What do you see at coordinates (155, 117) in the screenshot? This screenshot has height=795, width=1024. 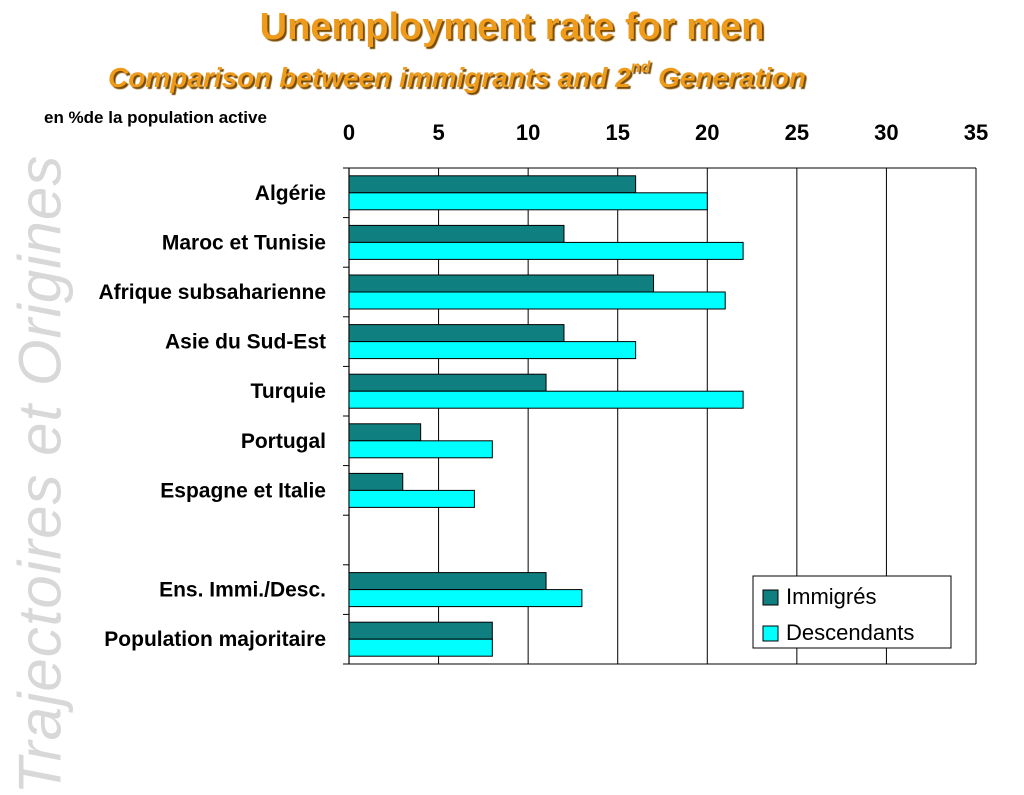 I see `unit-label: en %de la population active` at bounding box center [155, 117].